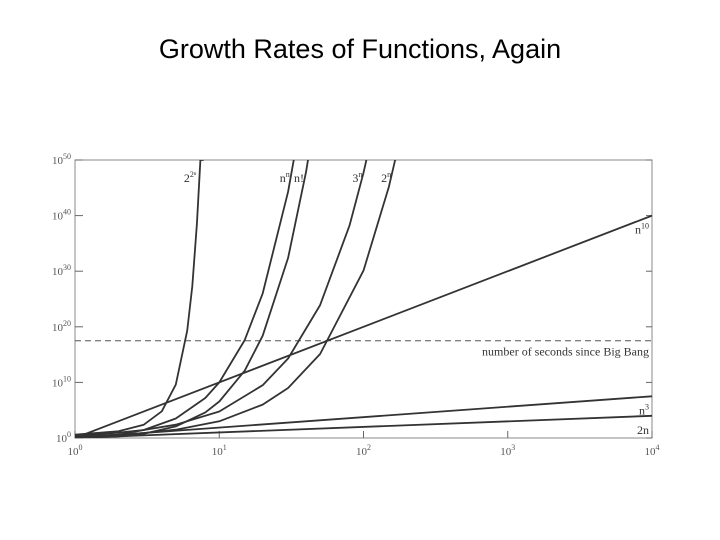  What do you see at coordinates (386, 177) in the screenshot?
I see `series-label-4: 2n` at bounding box center [386, 177].